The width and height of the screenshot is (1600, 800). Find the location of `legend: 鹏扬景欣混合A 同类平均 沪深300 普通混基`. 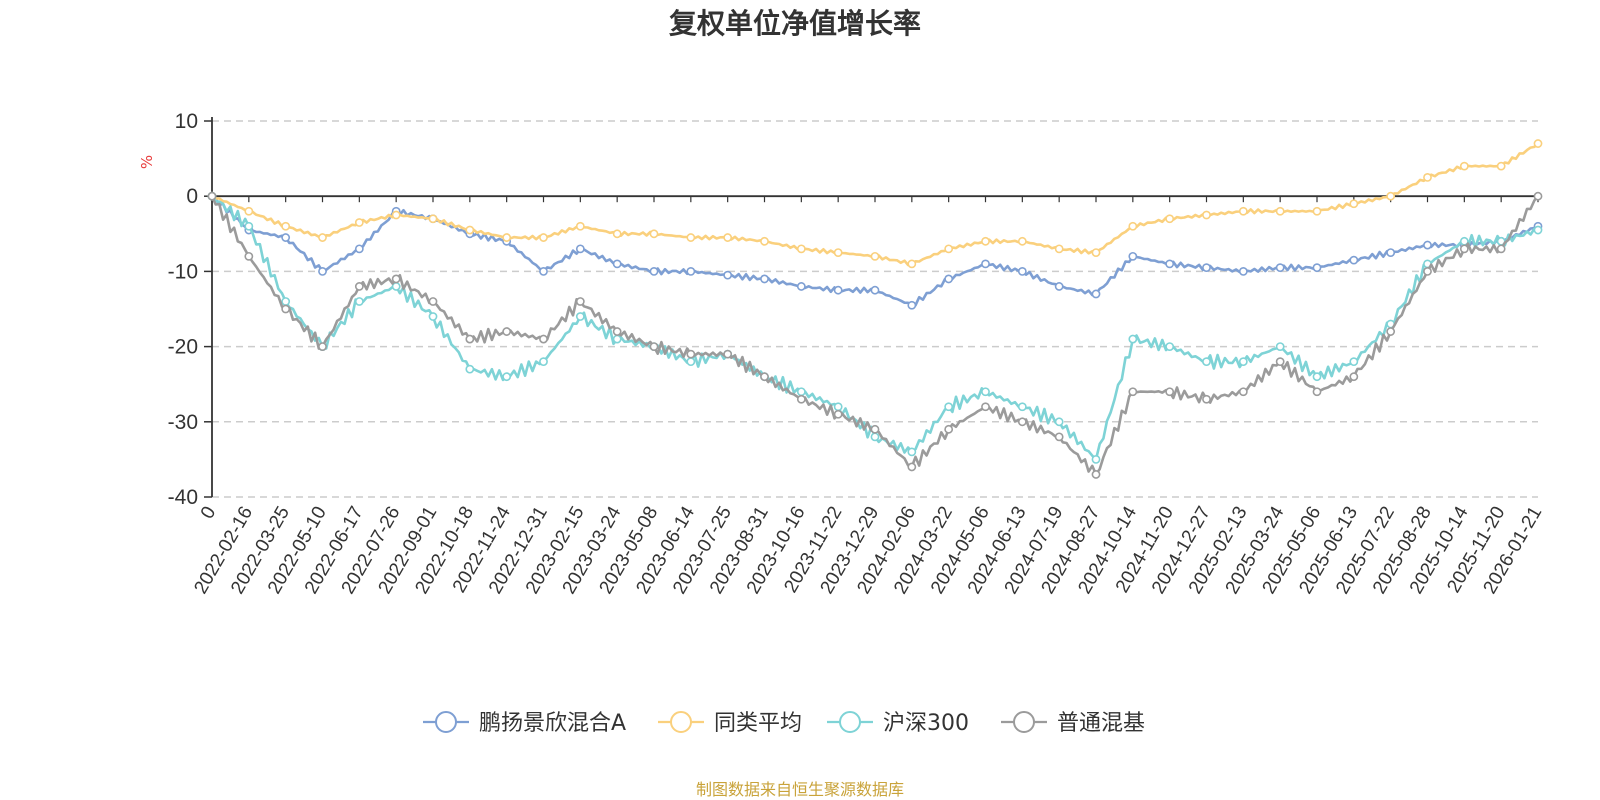

legend: 鹏扬景欣混合A 同类平均 沪深300 普通混基 is located at coordinates (784, 723).